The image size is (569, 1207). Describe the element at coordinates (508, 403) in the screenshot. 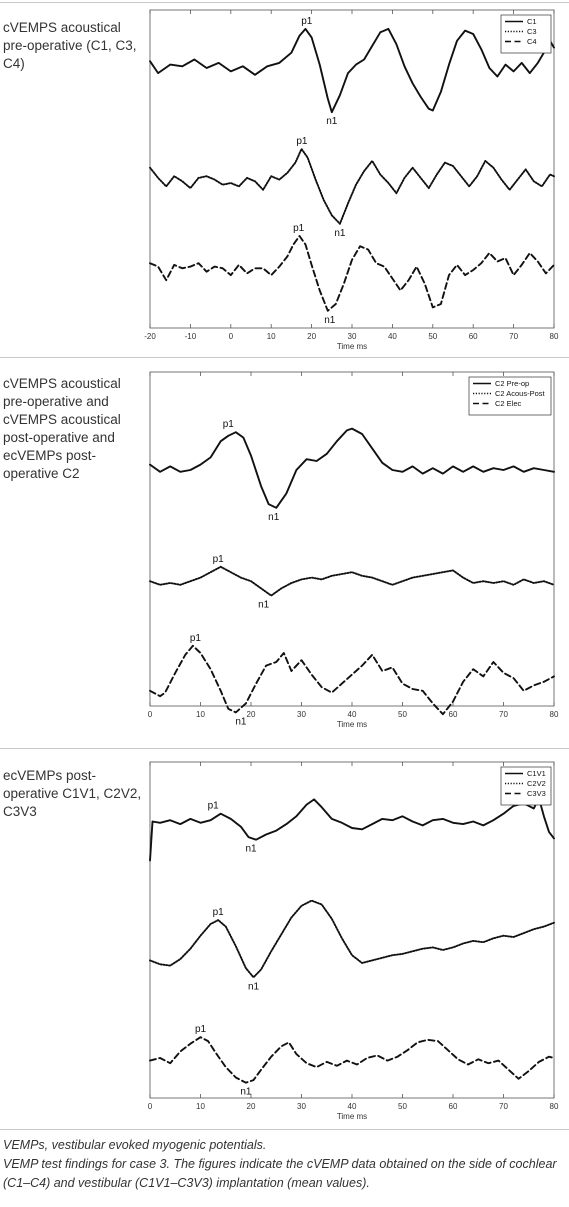

I see `legend-entry: C2 Elec` at that location.